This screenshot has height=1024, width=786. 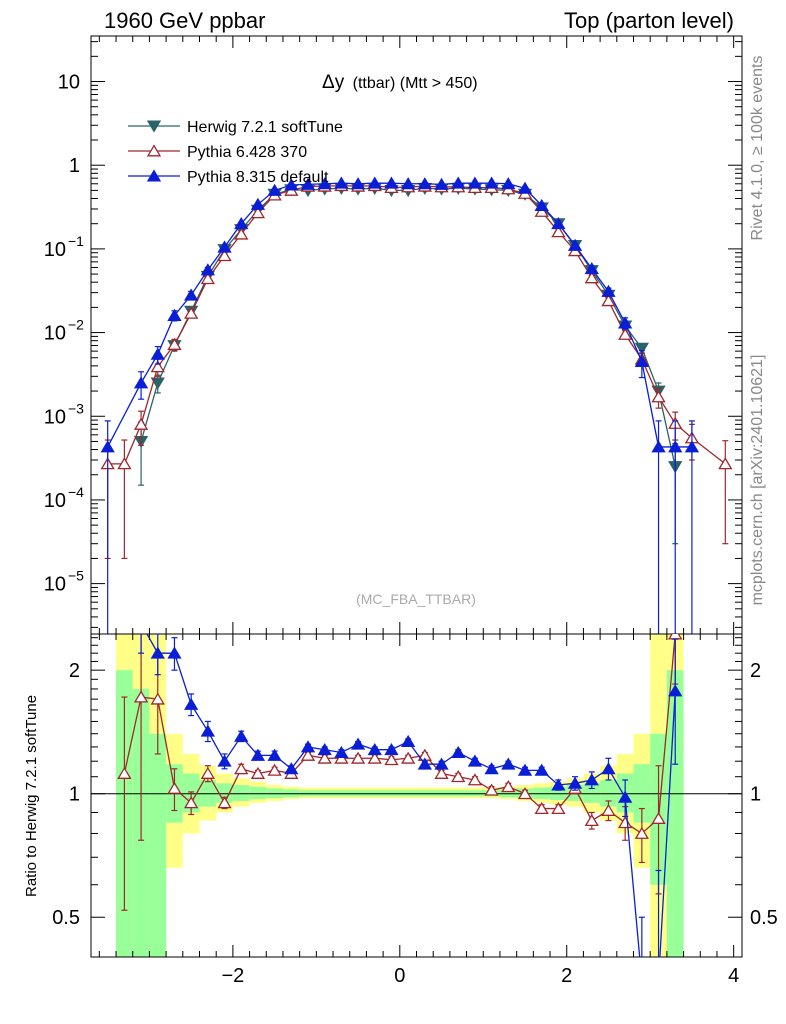 I want to click on x-tick-label: −2, so click(x=232, y=976).